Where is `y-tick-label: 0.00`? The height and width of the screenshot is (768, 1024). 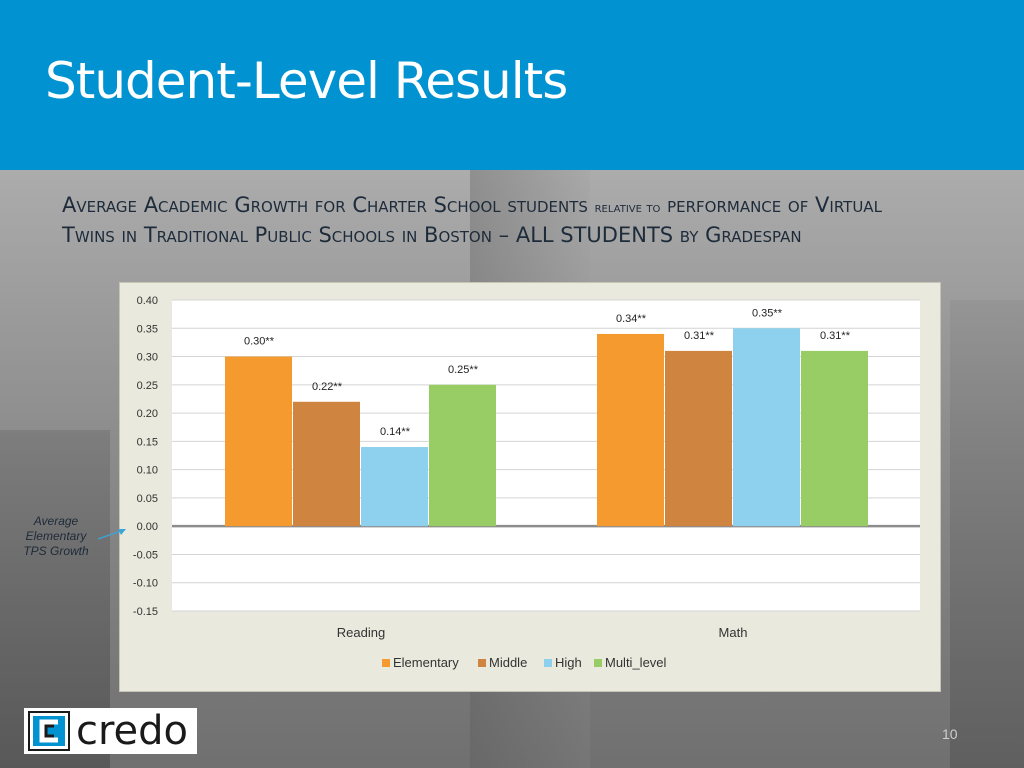 y-tick-label: 0.00 is located at coordinates (147, 527).